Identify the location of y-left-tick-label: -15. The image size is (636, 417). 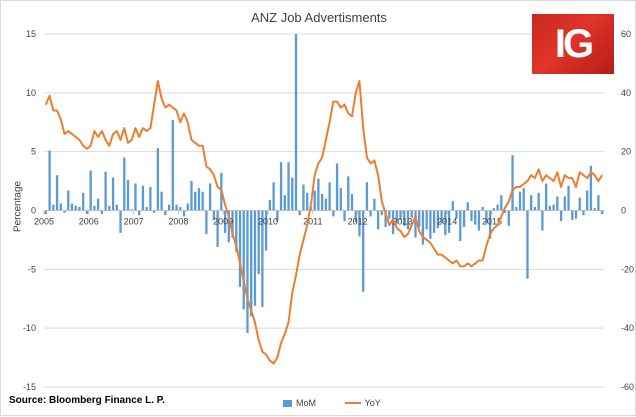
(29, 387).